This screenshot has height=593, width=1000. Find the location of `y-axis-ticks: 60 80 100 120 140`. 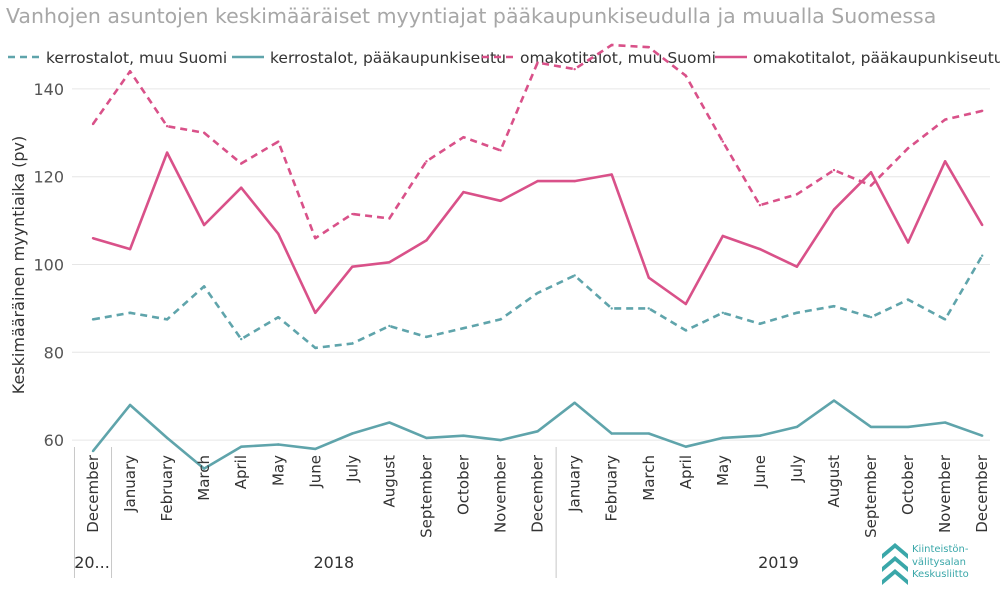

y-axis-ticks: 60 80 100 120 140 is located at coordinates (48, 265).